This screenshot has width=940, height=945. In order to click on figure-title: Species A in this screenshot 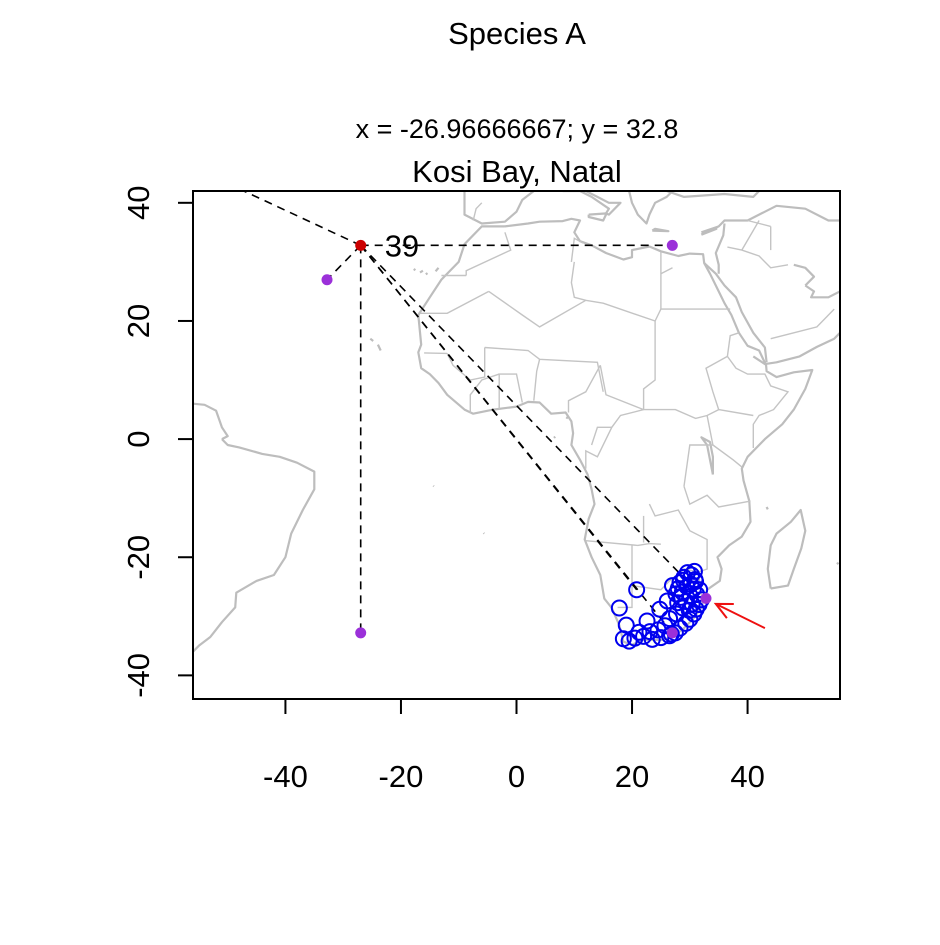, I will do `click(517, 33)`.